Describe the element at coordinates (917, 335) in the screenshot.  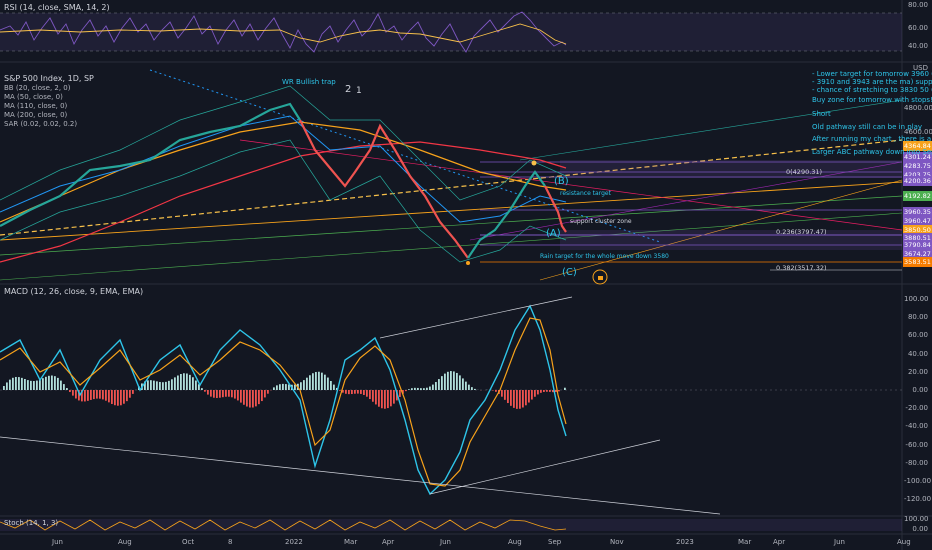
I see `macd-axis-label: 60.00` at that location.